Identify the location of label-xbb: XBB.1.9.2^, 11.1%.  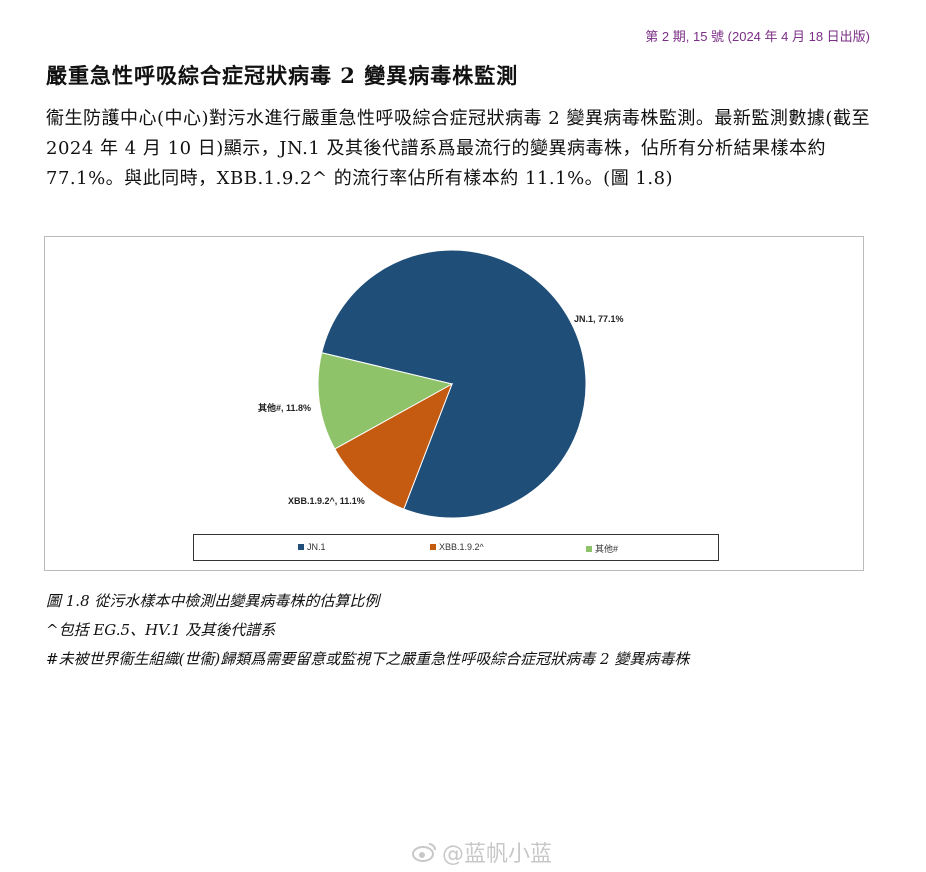
(326, 501).